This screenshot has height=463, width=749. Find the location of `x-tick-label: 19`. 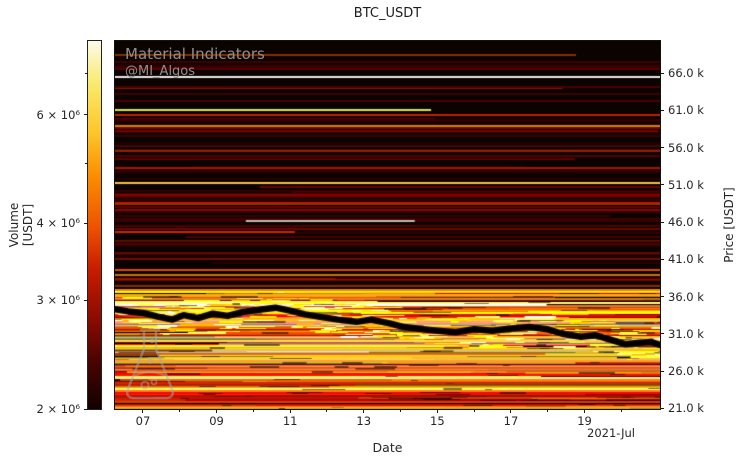

x-tick-label: 19 is located at coordinates (584, 421).